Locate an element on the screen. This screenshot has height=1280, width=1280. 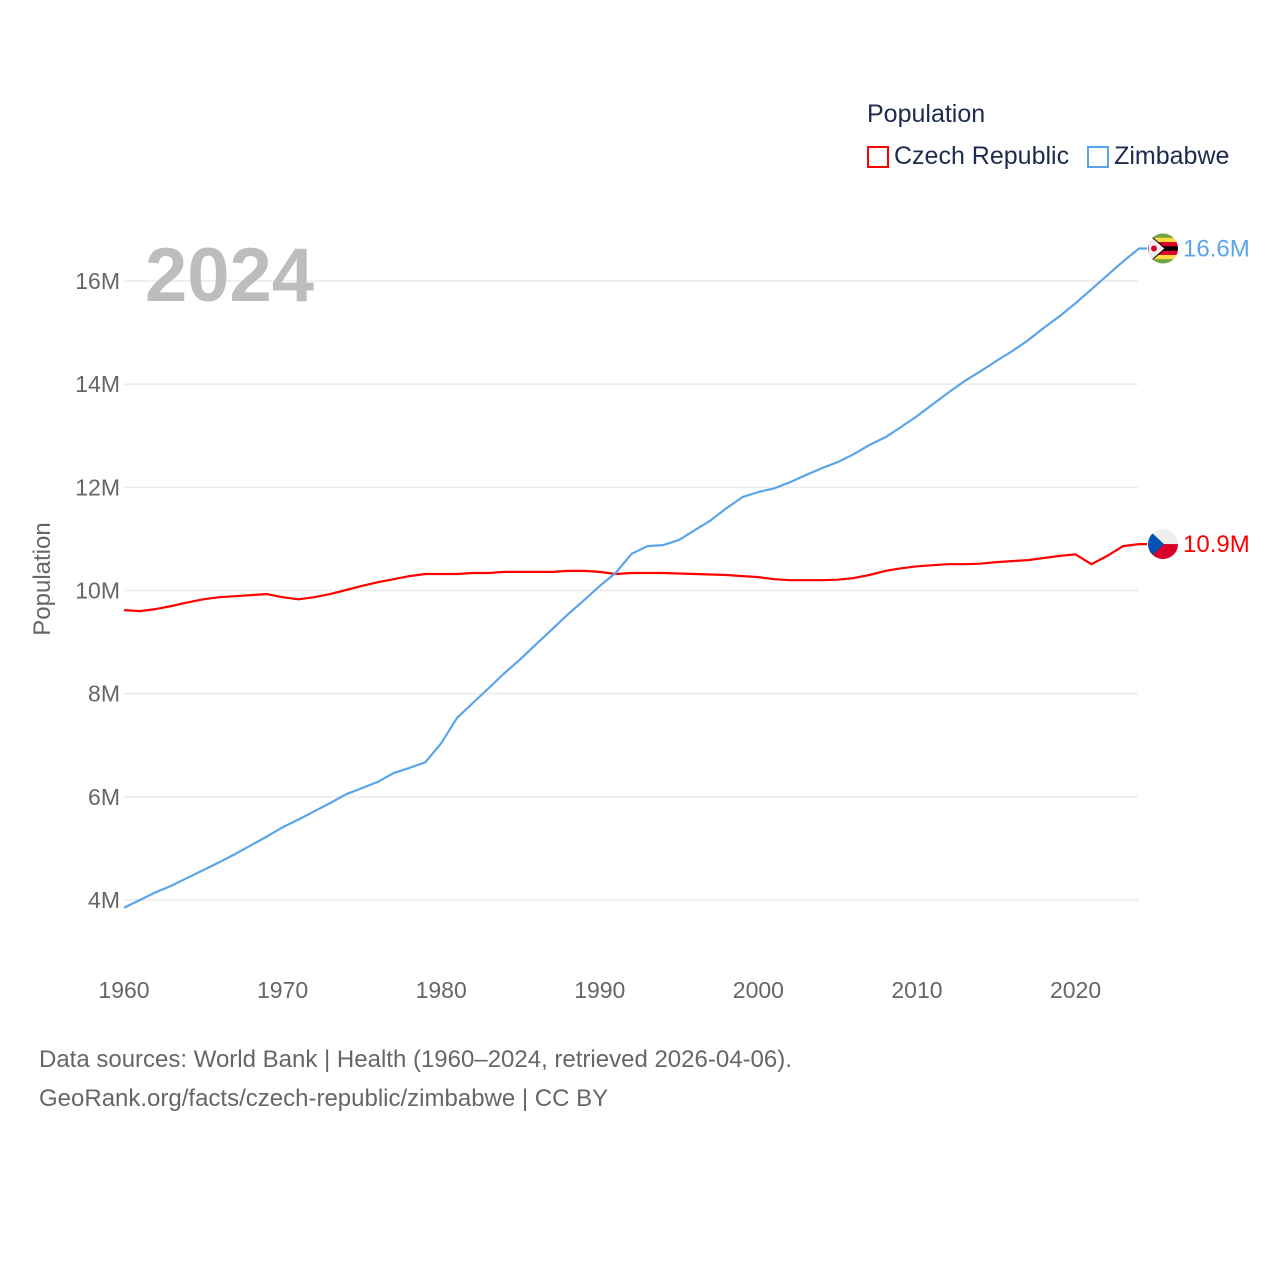
legend: Czech Republic Zimbabwe is located at coordinates (1048, 156).